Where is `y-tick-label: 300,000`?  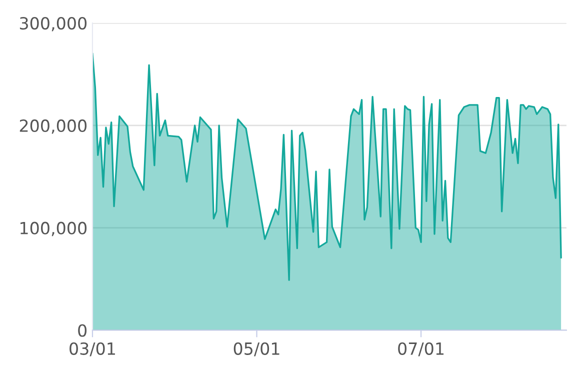
y-tick-label: 300,000 is located at coordinates (53, 24).